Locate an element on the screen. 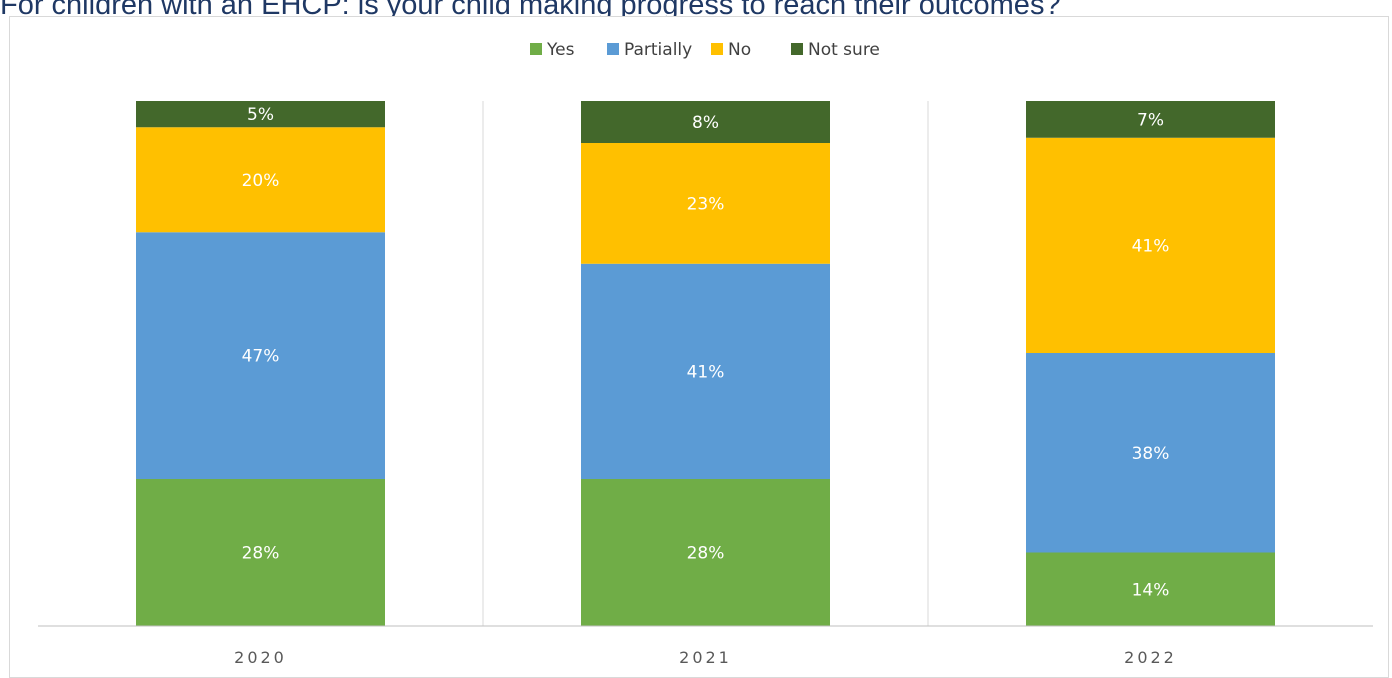 This screenshot has height=678, width=1392. data-label-no-2022: 41% is located at coordinates (1151, 246).